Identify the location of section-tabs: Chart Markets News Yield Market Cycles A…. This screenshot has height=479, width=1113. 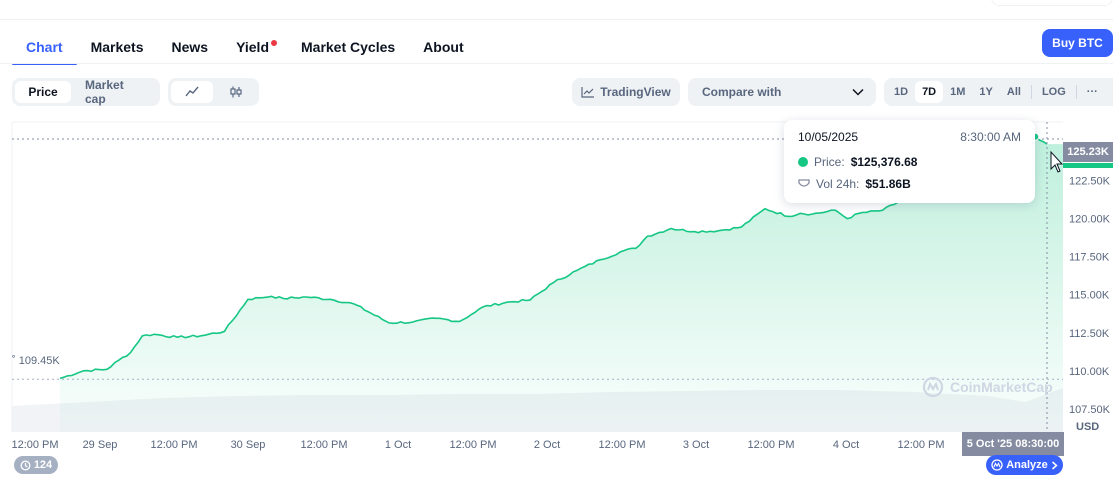
(245, 47).